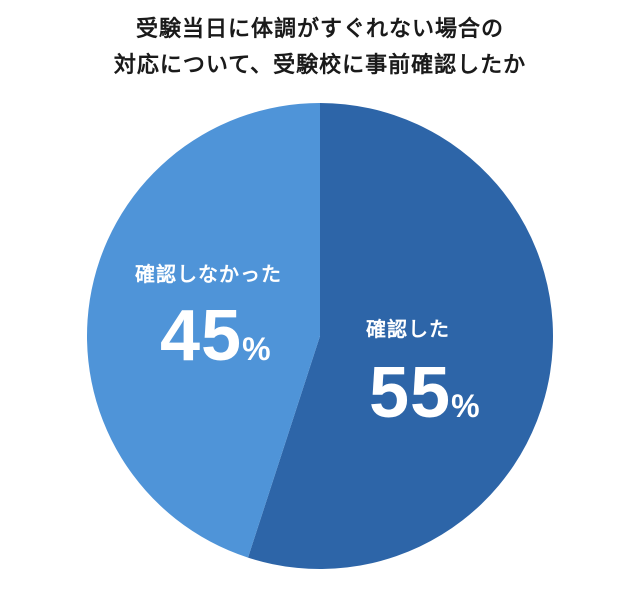 The image size is (640, 594). I want to click on chart-title-line-2: 対応について、受験校に事前確認したか, so click(320, 65).